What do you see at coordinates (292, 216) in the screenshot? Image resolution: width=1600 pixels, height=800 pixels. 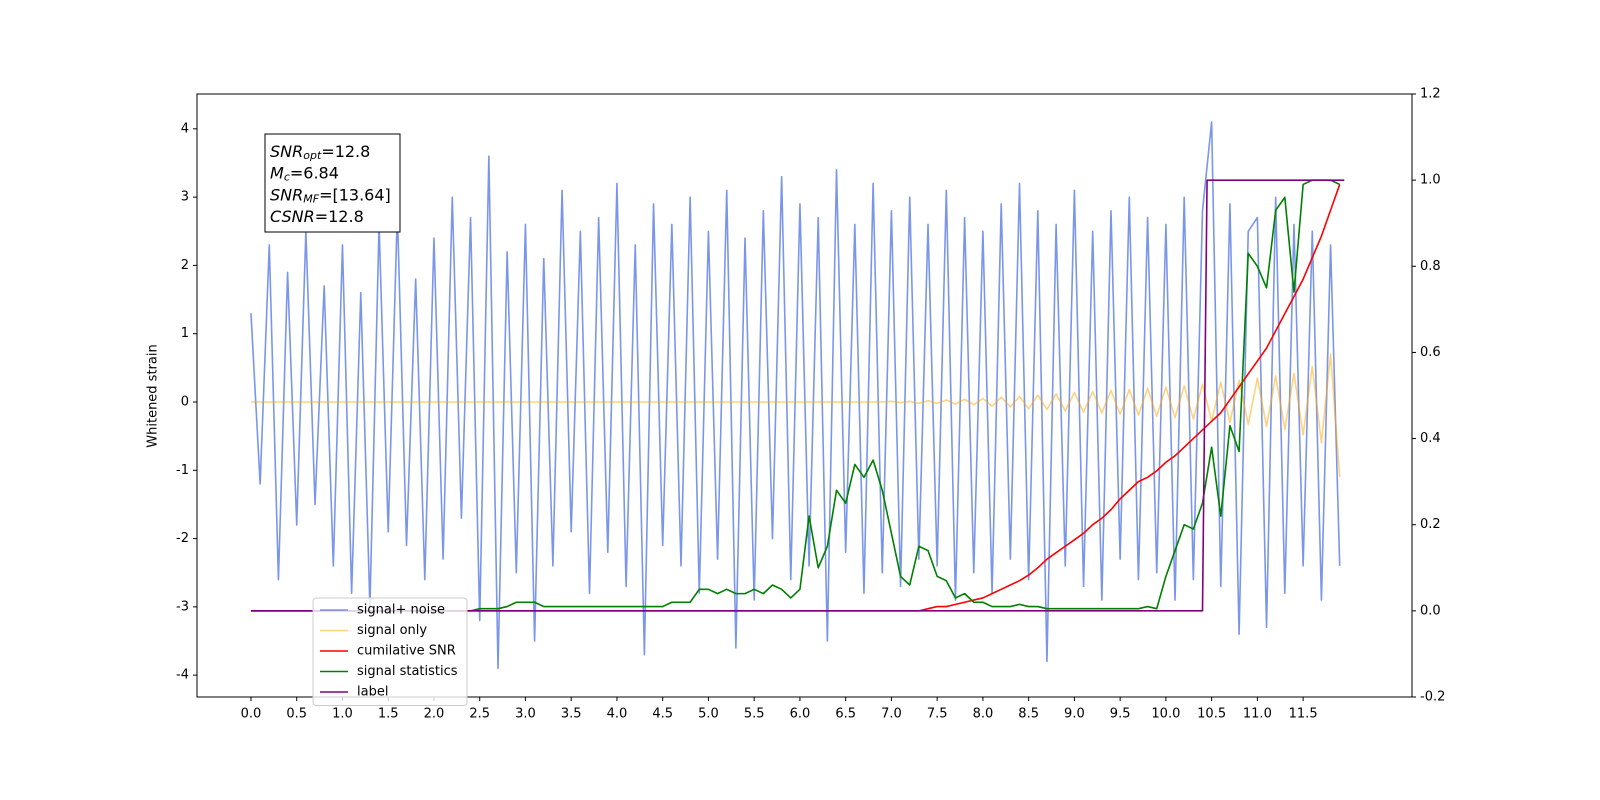 I see `annotation-symbol: CSNR` at bounding box center [292, 216].